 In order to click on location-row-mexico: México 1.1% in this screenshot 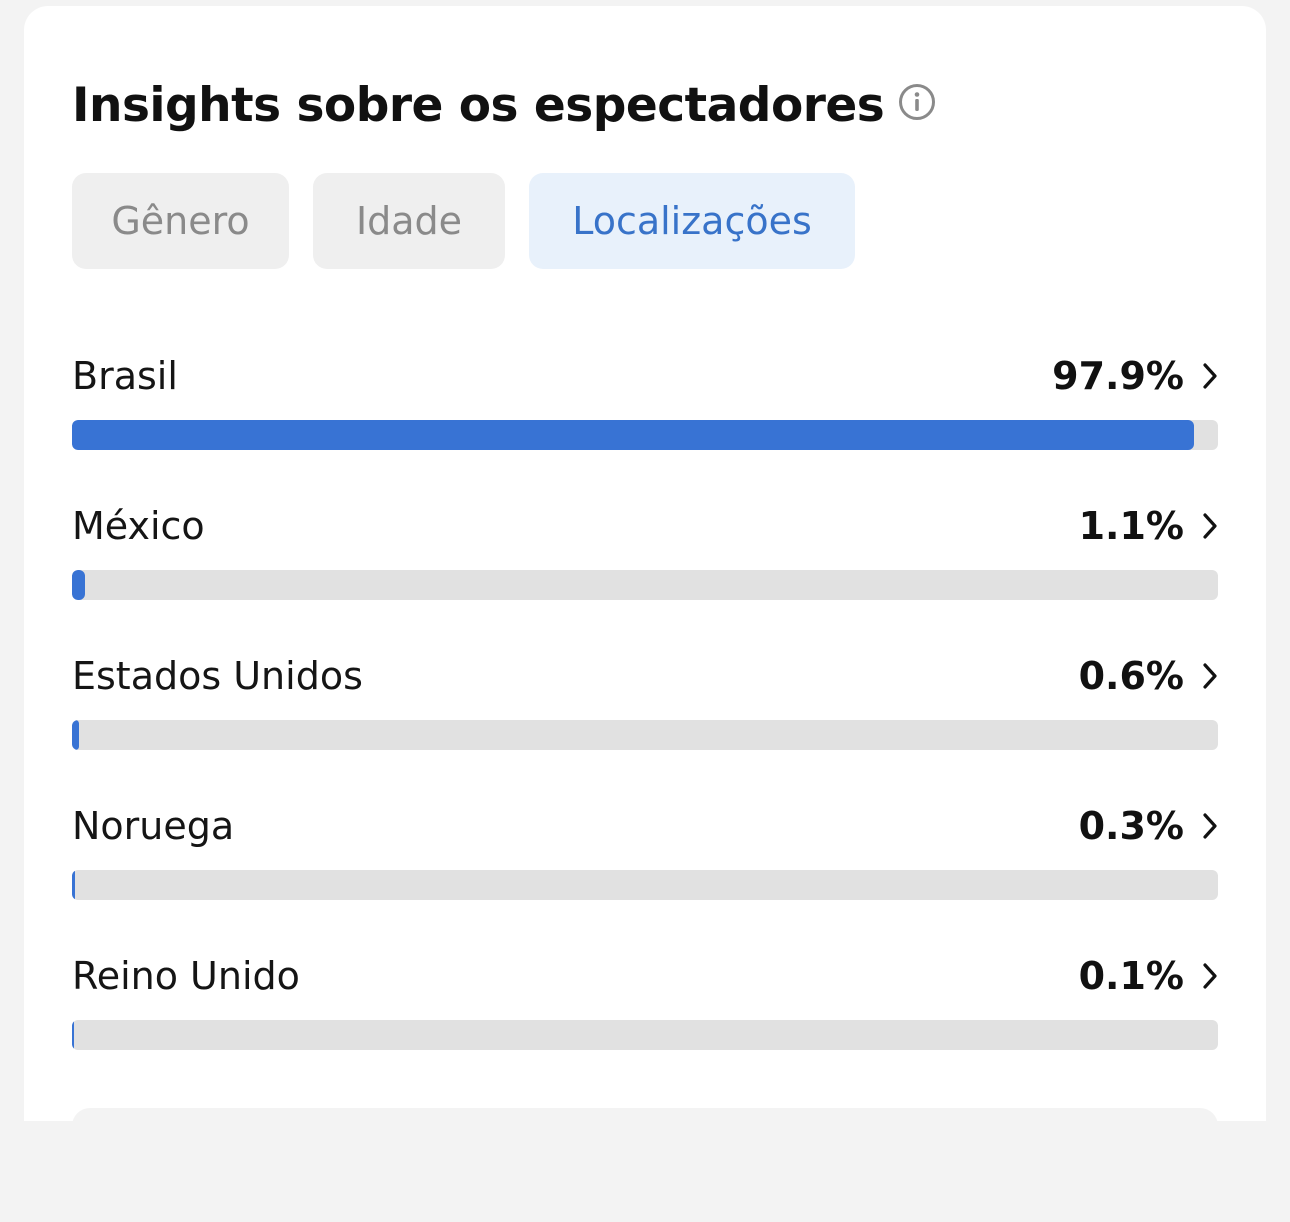, I will do `click(645, 551)`.